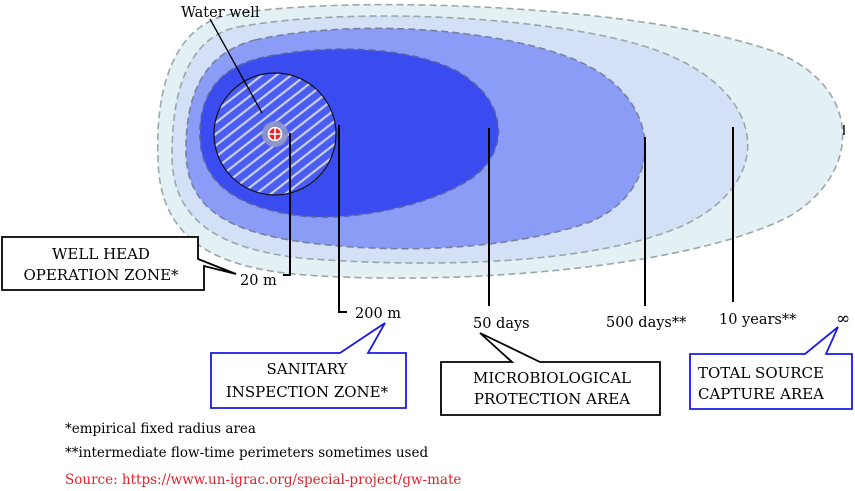 The image size is (855, 491). What do you see at coordinates (220, 13) in the screenshot?
I see `water-well-label: Water well` at bounding box center [220, 13].